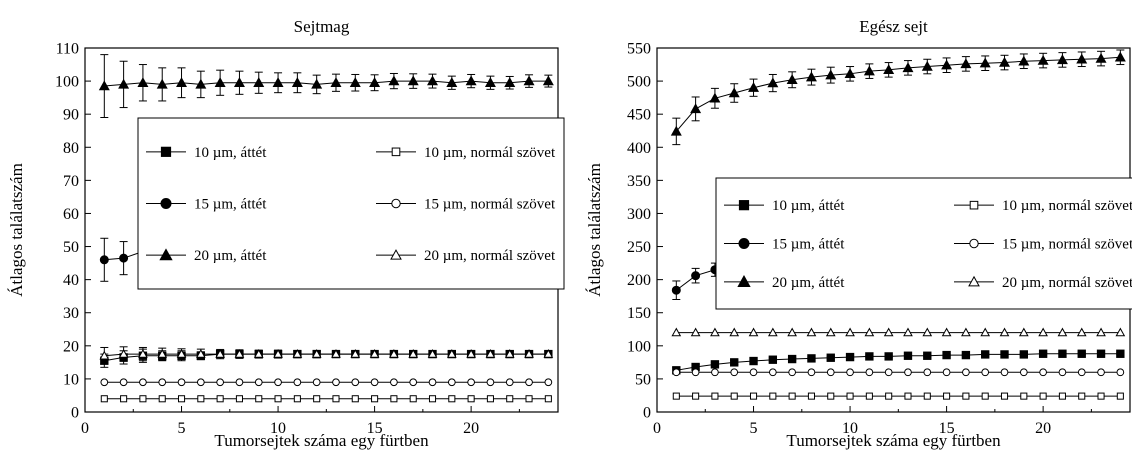 Image resolution: width=1132 pixels, height=457 pixels. I want to click on y-axis-label: Átlagos találatszám, so click(594, 230).